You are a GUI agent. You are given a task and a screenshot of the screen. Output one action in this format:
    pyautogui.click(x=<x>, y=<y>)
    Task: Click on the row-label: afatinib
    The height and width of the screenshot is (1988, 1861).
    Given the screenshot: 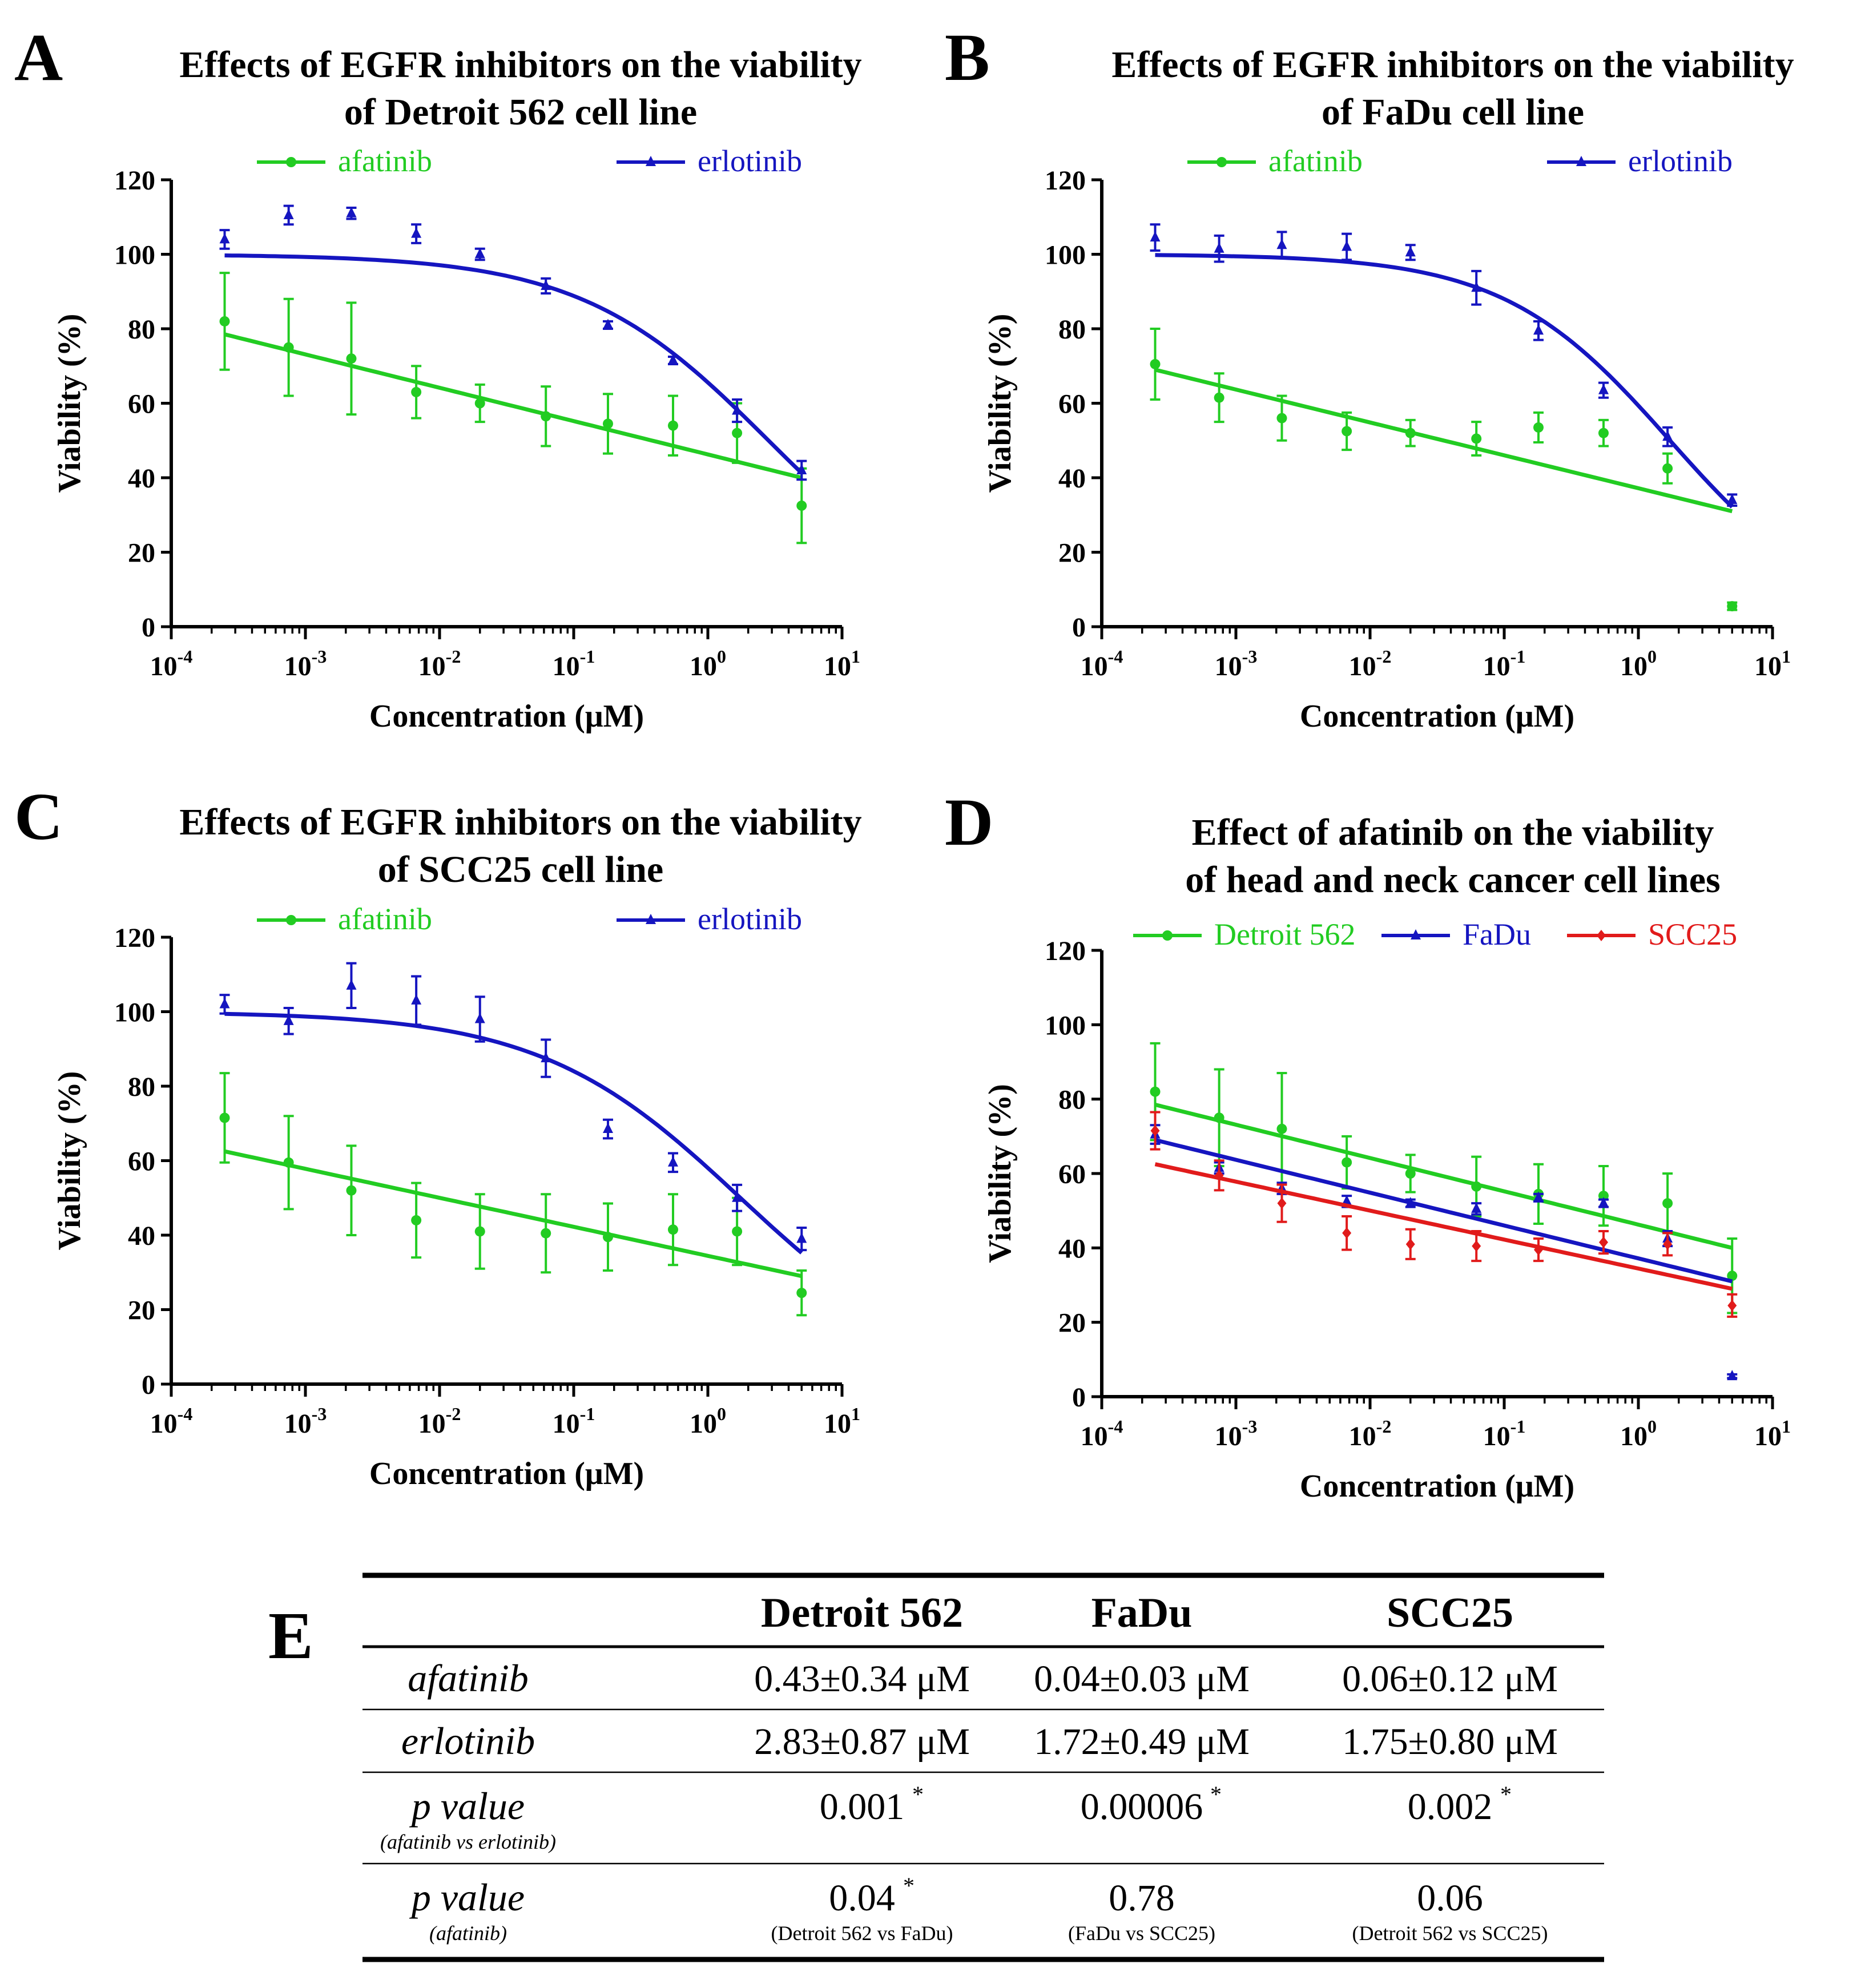 What is the action you would take?
    pyautogui.click(x=468, y=1678)
    